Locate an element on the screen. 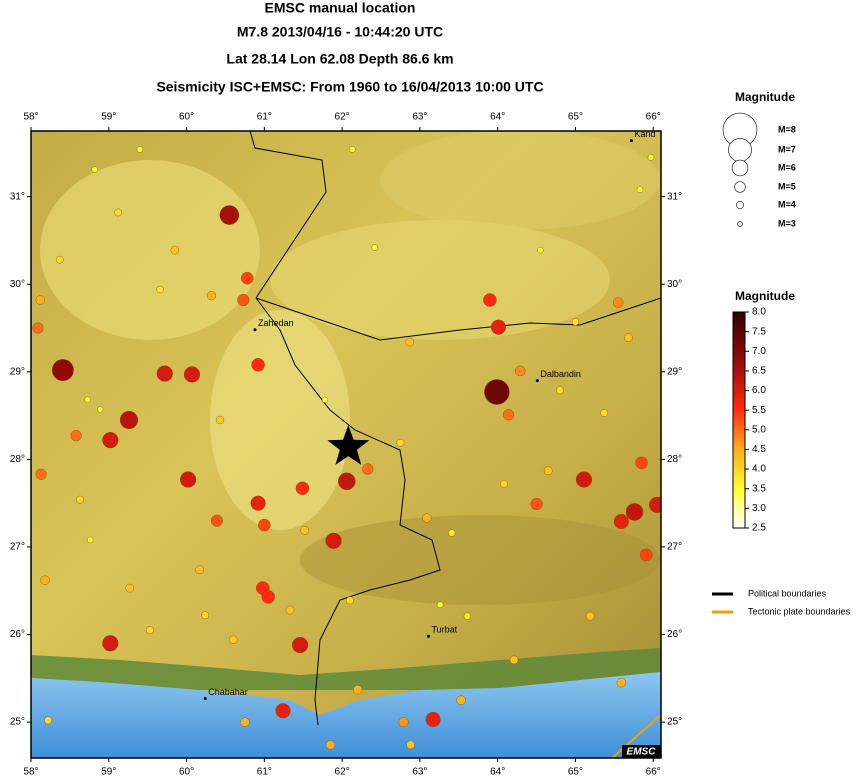 The image size is (865, 778). colorbar-tick-label: 6.5 is located at coordinates (759, 371).